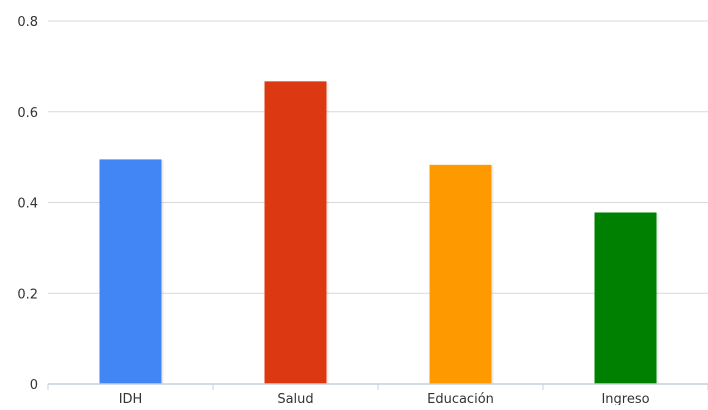 The image size is (708, 410). What do you see at coordinates (27, 294) in the screenshot?
I see `y-tick-label: 0.2` at bounding box center [27, 294].